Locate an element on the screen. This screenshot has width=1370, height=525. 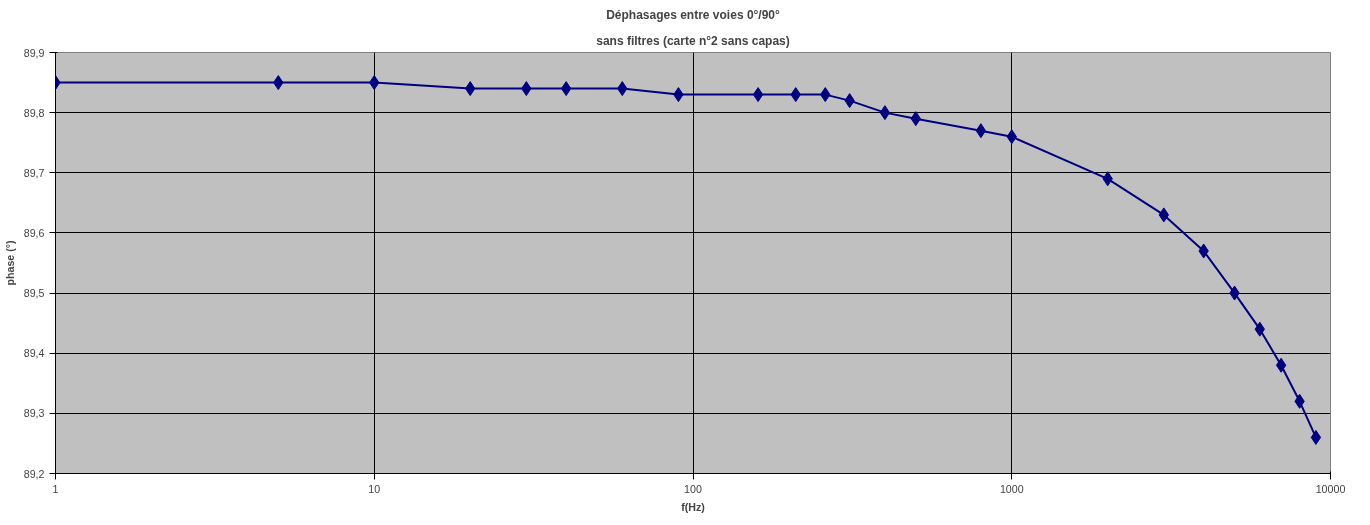
x-tick-label: 1 is located at coordinates (55, 488).